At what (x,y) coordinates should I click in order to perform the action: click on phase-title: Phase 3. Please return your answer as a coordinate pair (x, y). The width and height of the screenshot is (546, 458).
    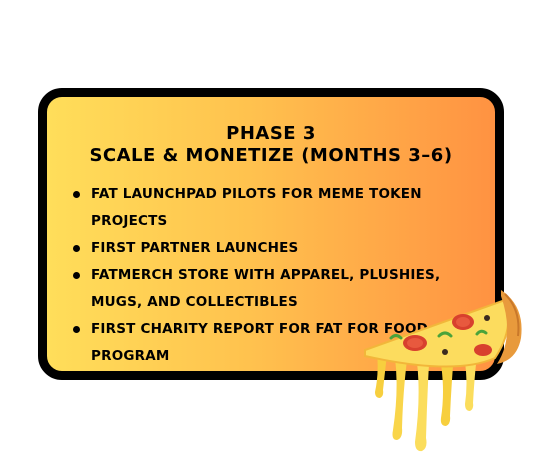
    Looking at the image, I should click on (271, 133).